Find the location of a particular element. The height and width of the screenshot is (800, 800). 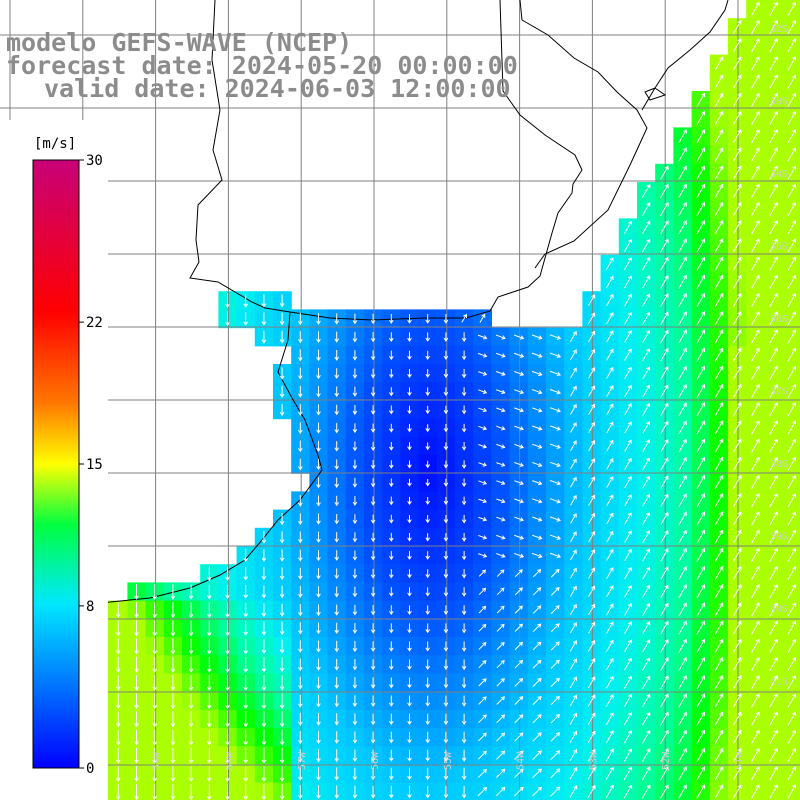

longitude-label: 52W is located at coordinates (666, 760).